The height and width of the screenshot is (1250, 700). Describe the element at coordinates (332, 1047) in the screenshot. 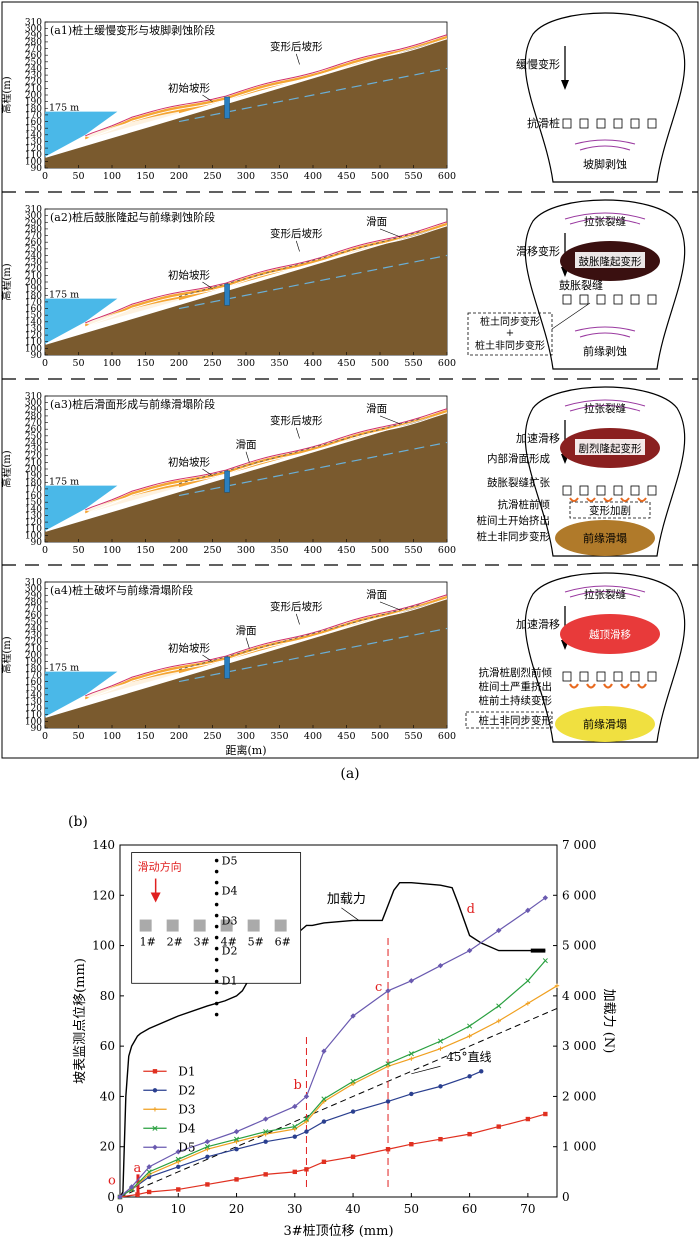

I see `series-line-D5` at that location.